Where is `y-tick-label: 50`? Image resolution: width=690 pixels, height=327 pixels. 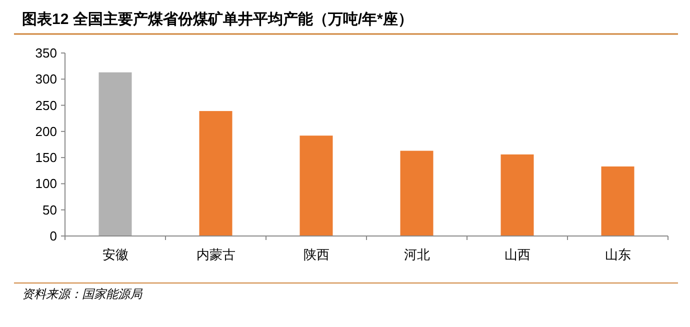
y-tick-label: 50 is located at coordinates (49, 210).